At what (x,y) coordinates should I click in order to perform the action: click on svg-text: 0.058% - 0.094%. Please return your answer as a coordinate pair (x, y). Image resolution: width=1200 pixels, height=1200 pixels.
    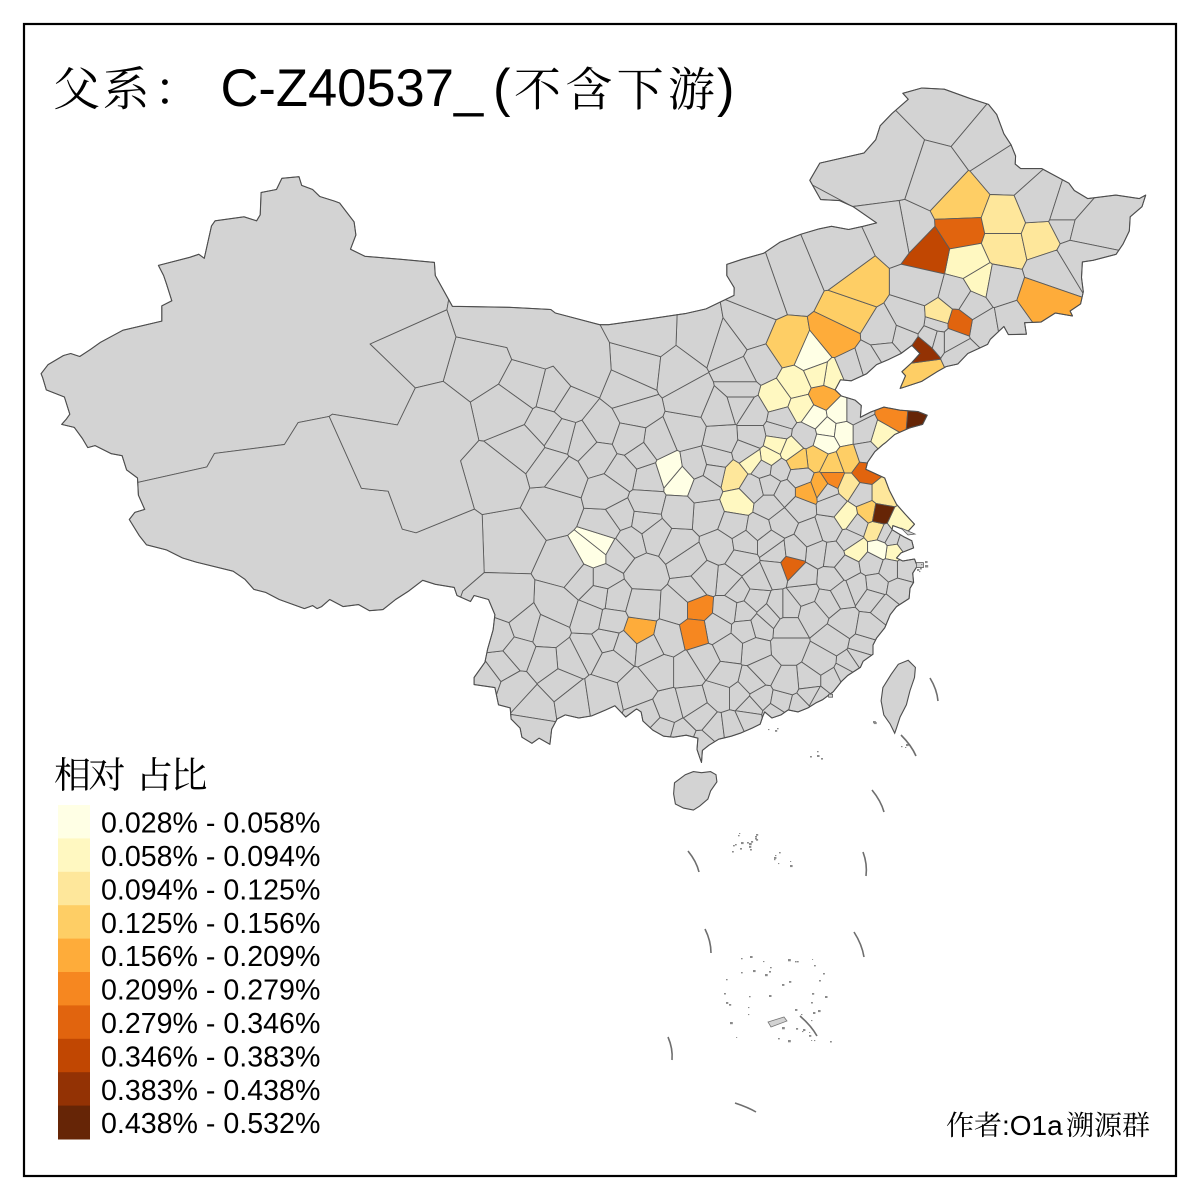
    Looking at the image, I should click on (210, 857).